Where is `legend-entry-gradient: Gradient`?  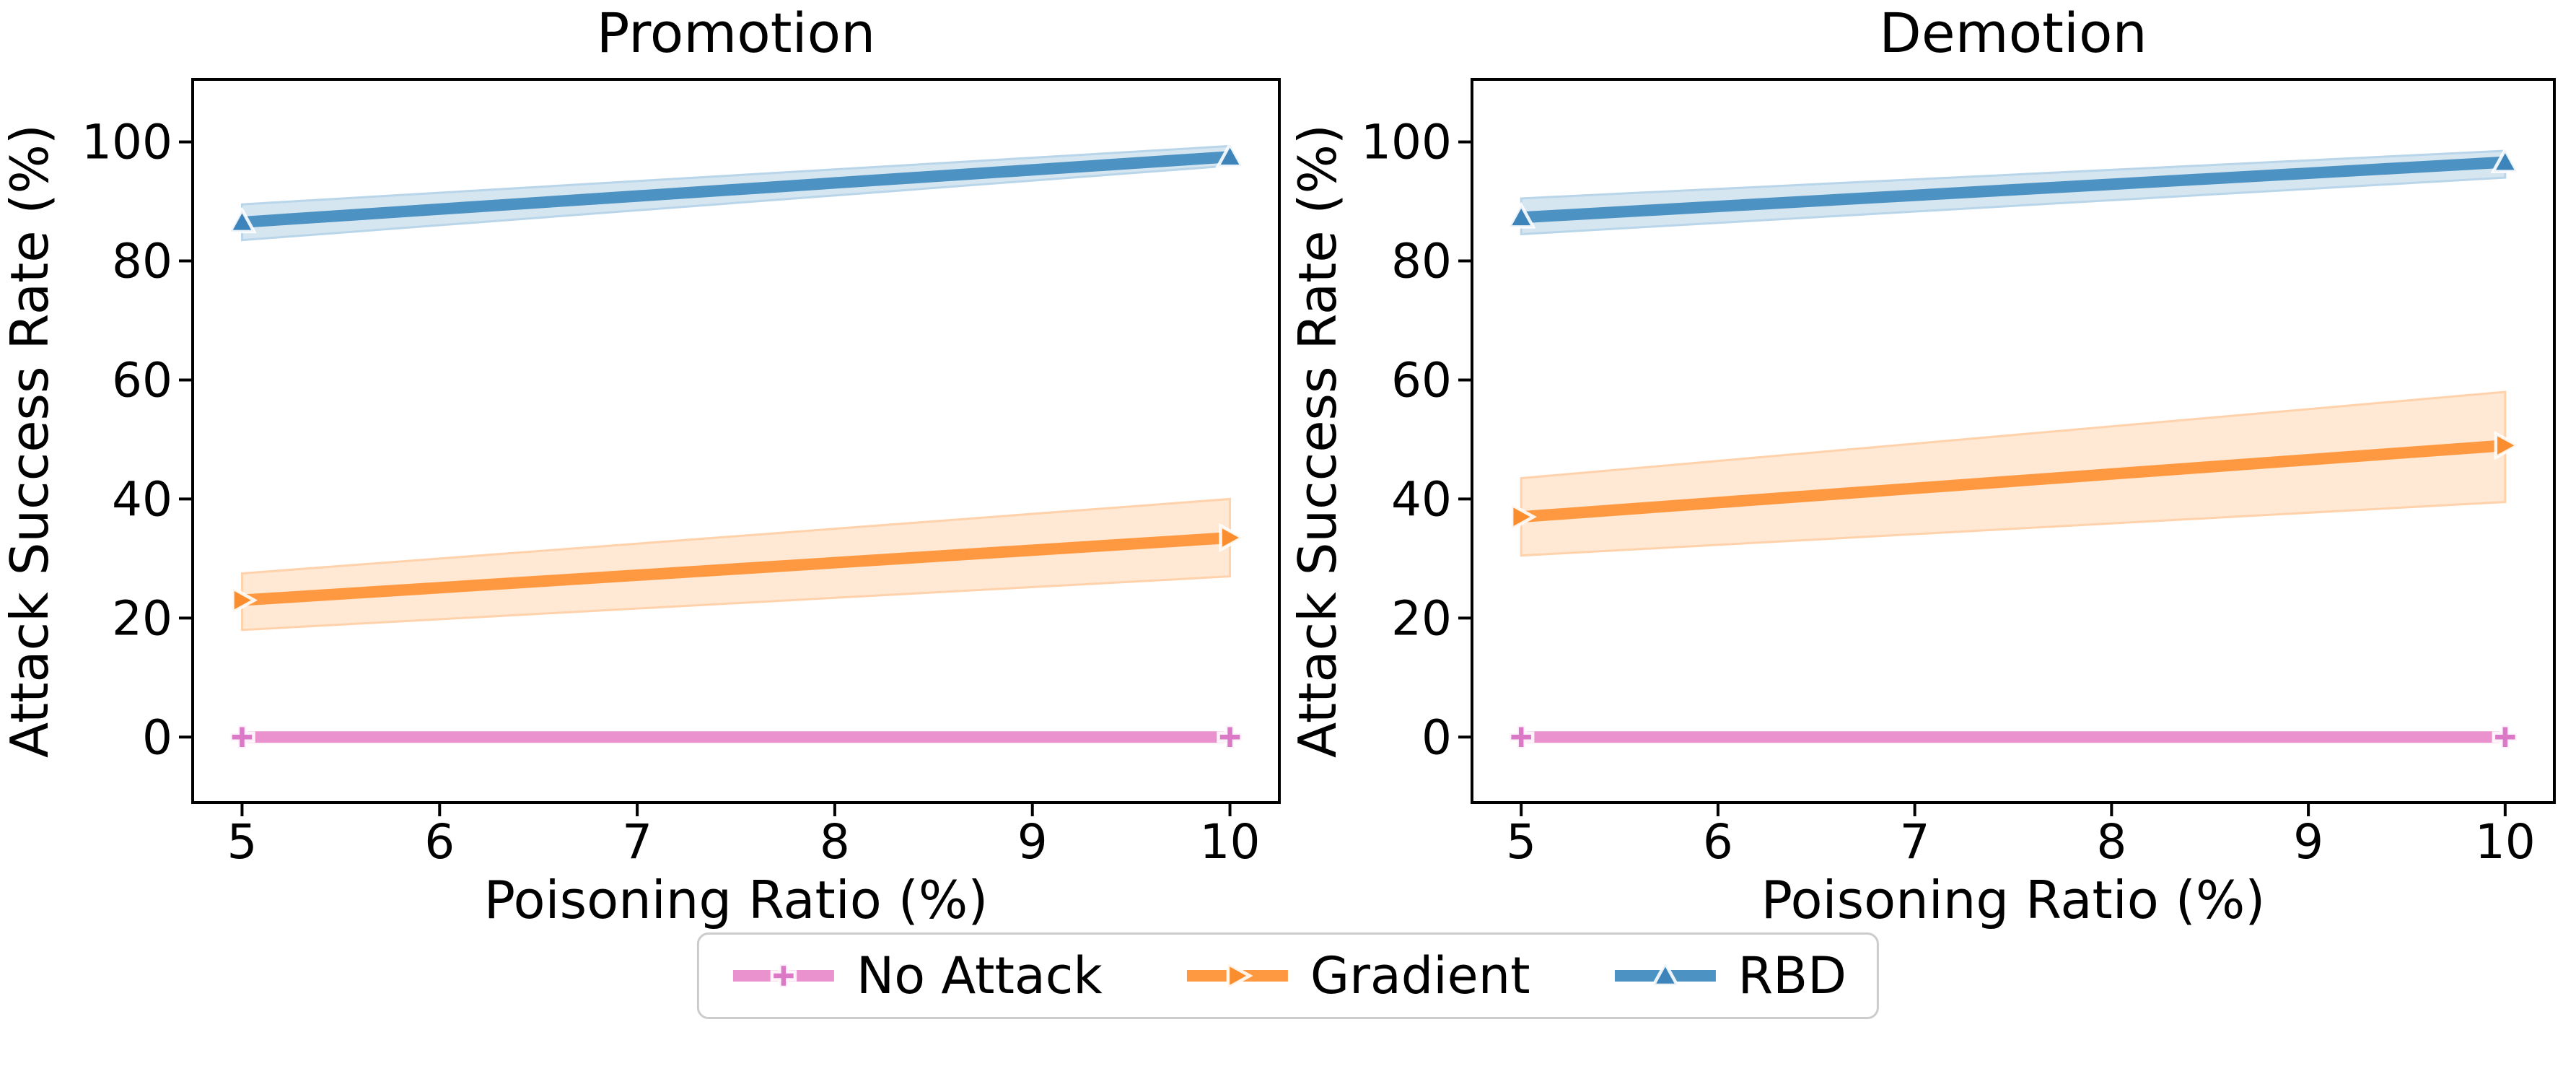
legend-entry-gradient: Gradient is located at coordinates (1356, 976).